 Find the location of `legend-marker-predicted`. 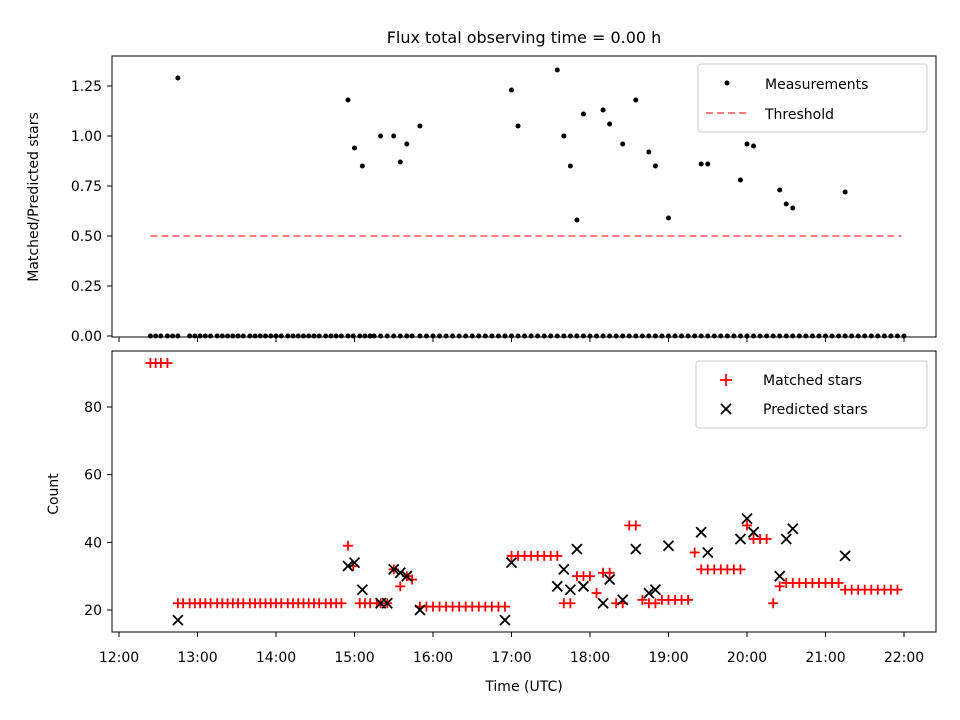

legend-marker-predicted is located at coordinates (726, 409).